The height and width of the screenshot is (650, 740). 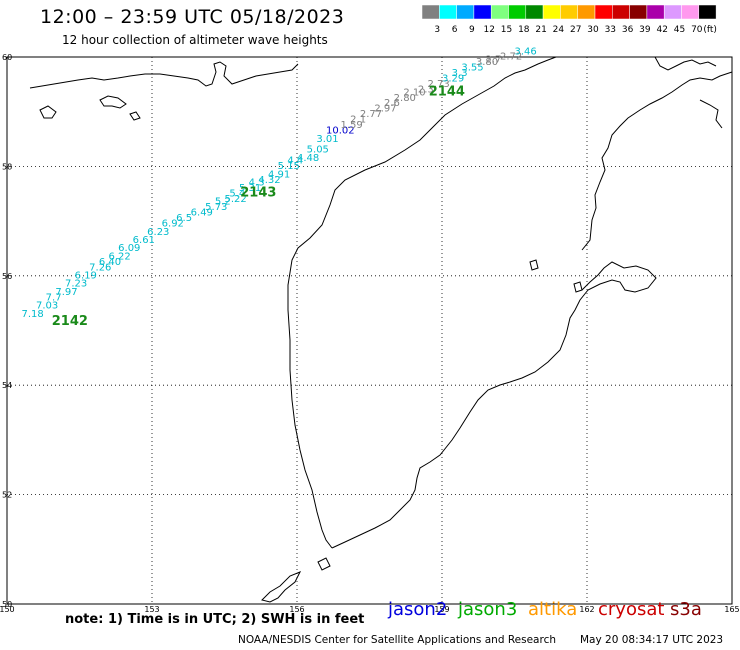 What do you see at coordinates (269, 180) in the screenshot?
I see `swh-point: 4.32` at bounding box center [269, 180].